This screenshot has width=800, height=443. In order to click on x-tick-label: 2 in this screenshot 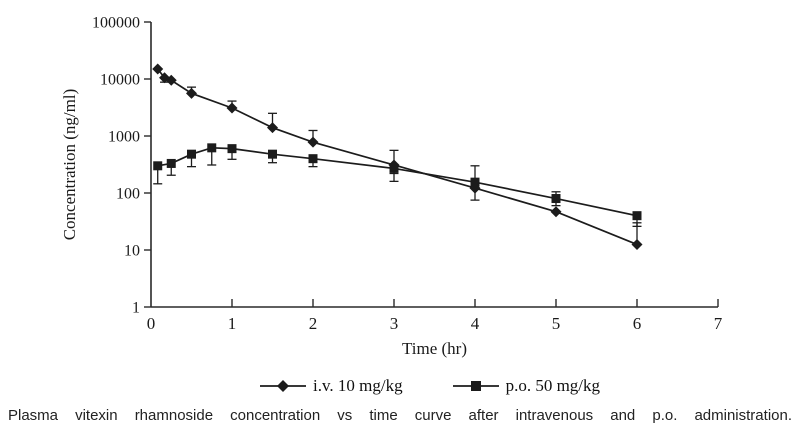, I will do `click(313, 323)`.